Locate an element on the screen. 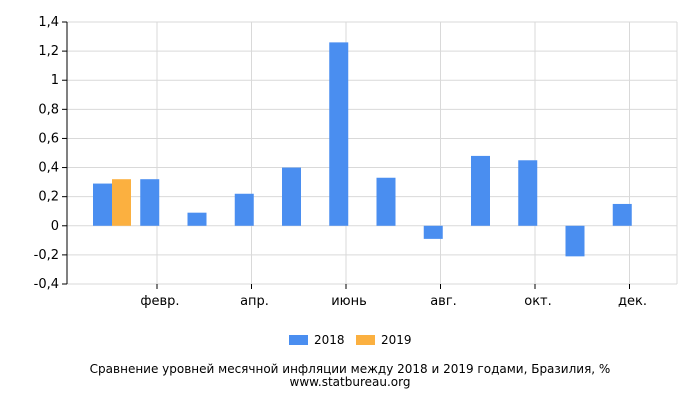 The width and height of the screenshot is (700, 400). x-tick-label: окт. is located at coordinates (538, 301).